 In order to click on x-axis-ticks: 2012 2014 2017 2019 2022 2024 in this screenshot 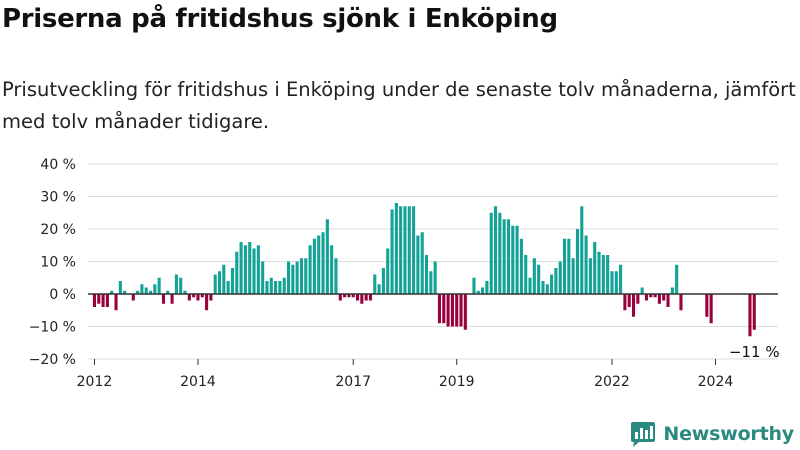, I will do `click(405, 374)`.